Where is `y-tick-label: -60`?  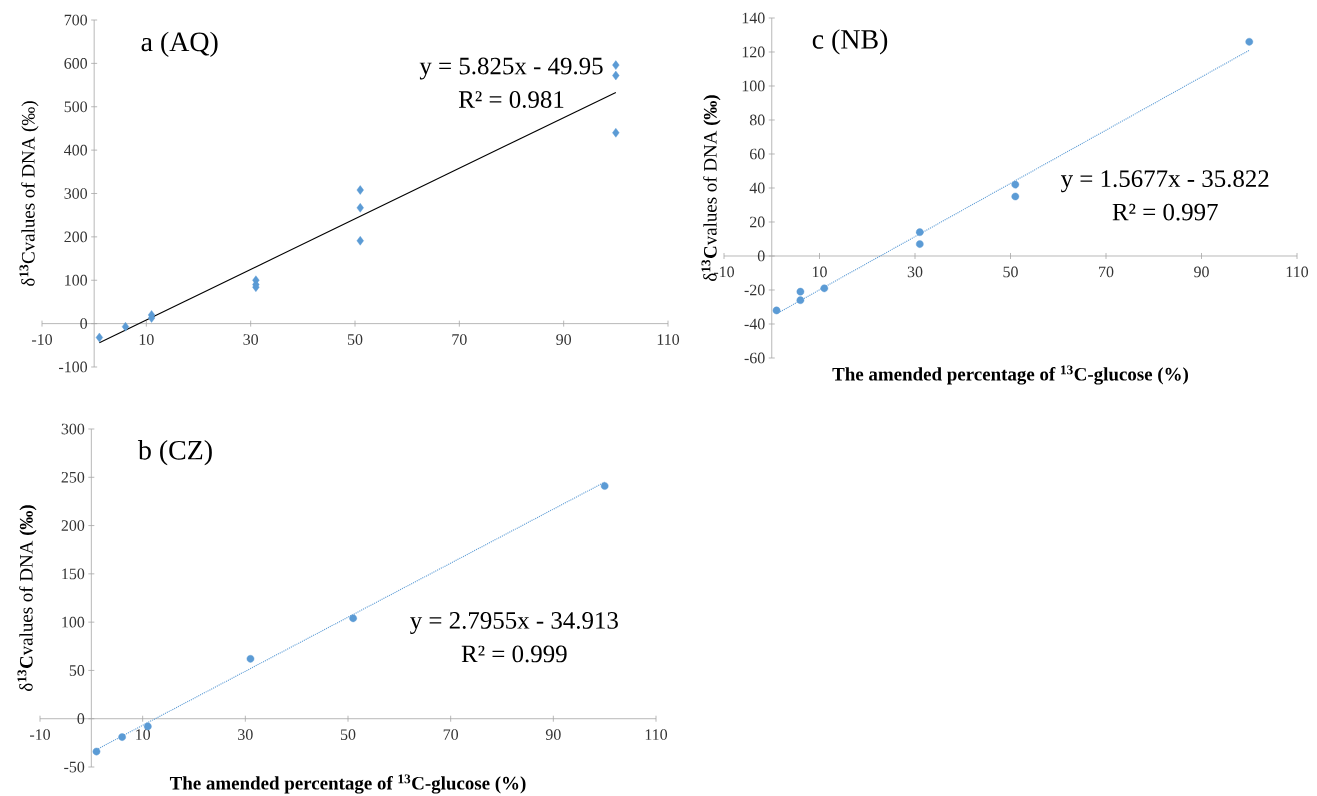
y-tick-label: -60 is located at coordinates (754, 358).